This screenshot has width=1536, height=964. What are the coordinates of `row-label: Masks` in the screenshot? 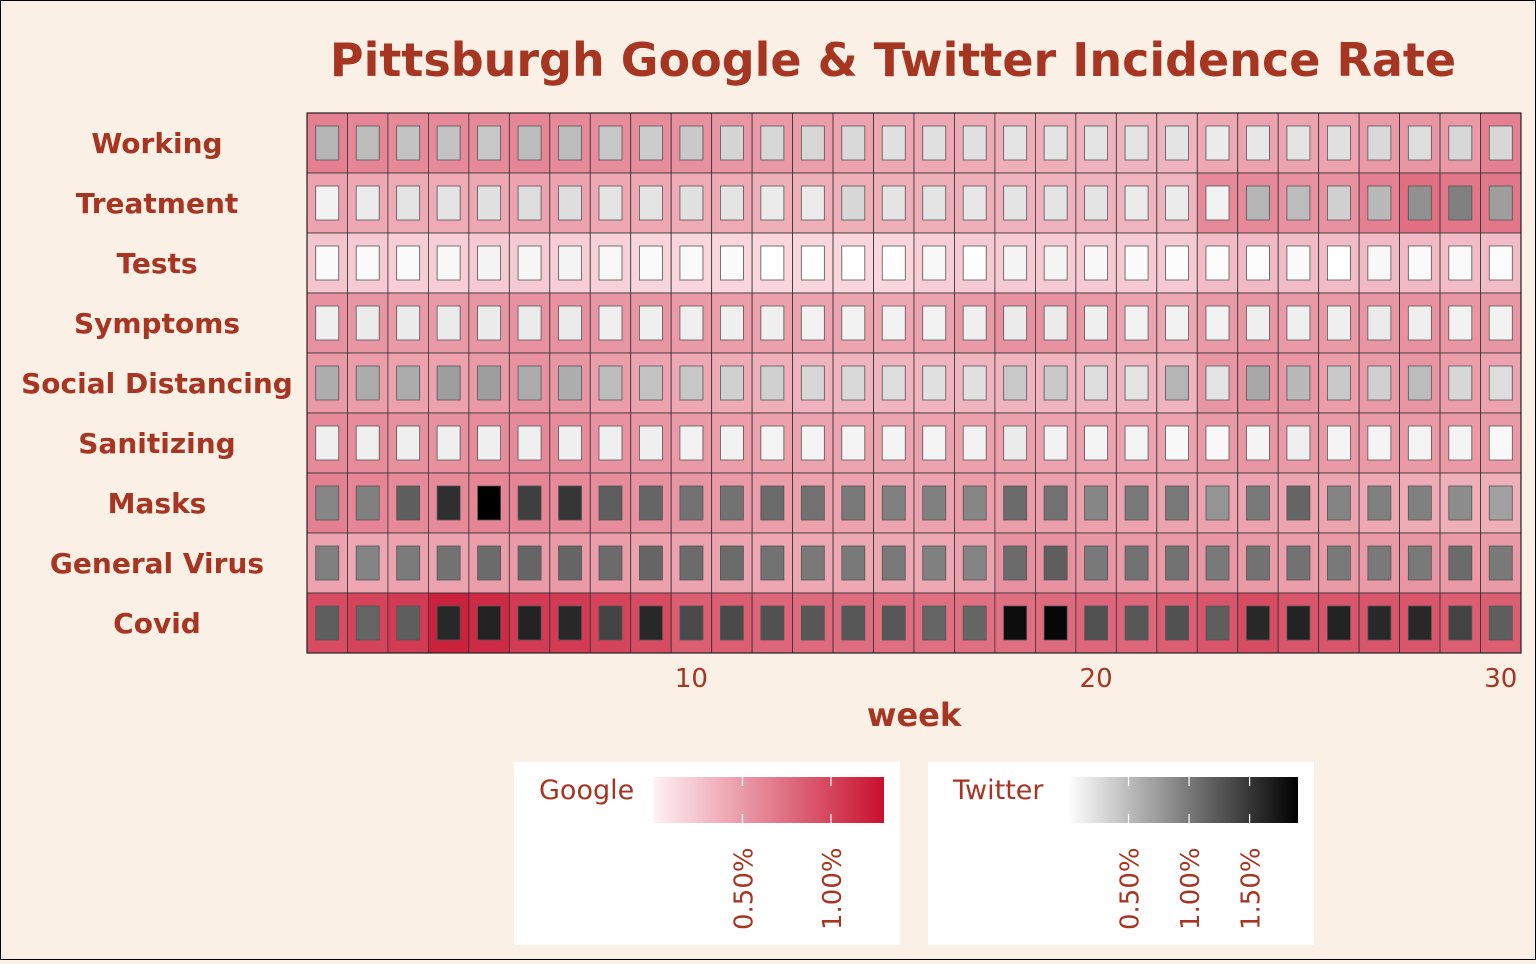 It's located at (157, 503).